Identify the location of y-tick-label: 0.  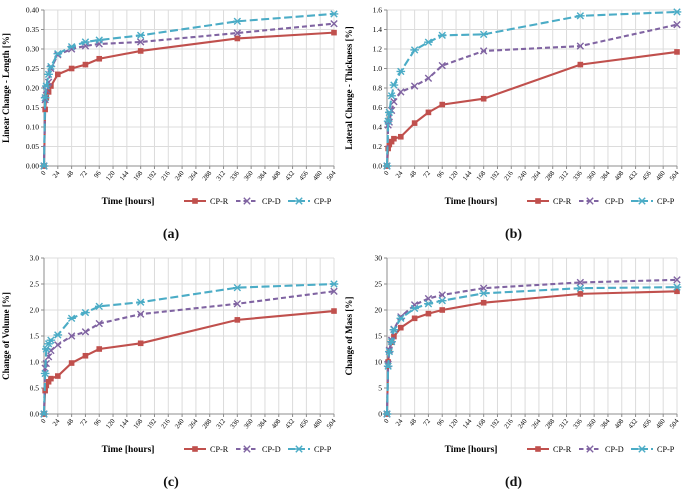
(380, 414).